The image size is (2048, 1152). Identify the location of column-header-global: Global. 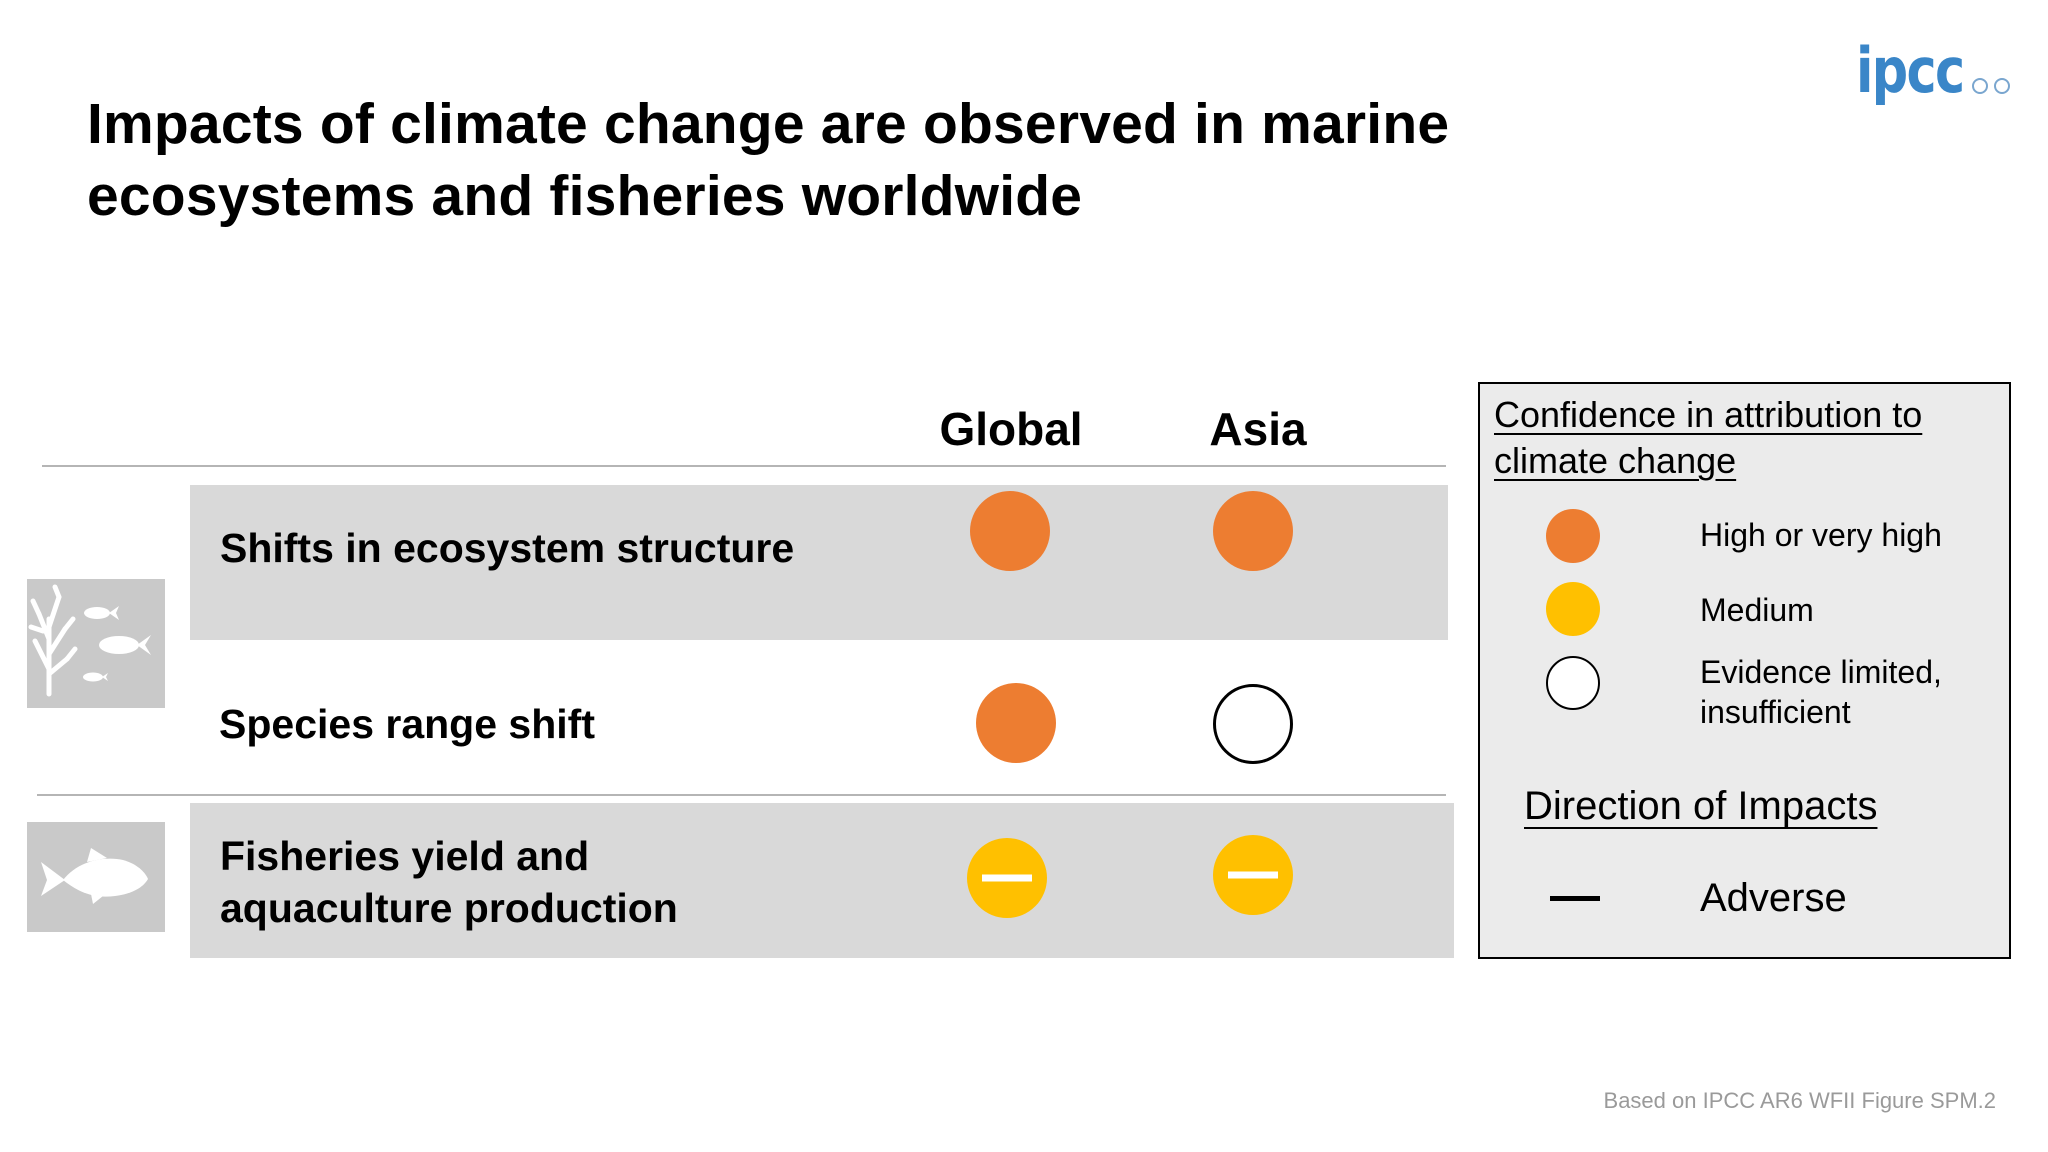
(1011, 429).